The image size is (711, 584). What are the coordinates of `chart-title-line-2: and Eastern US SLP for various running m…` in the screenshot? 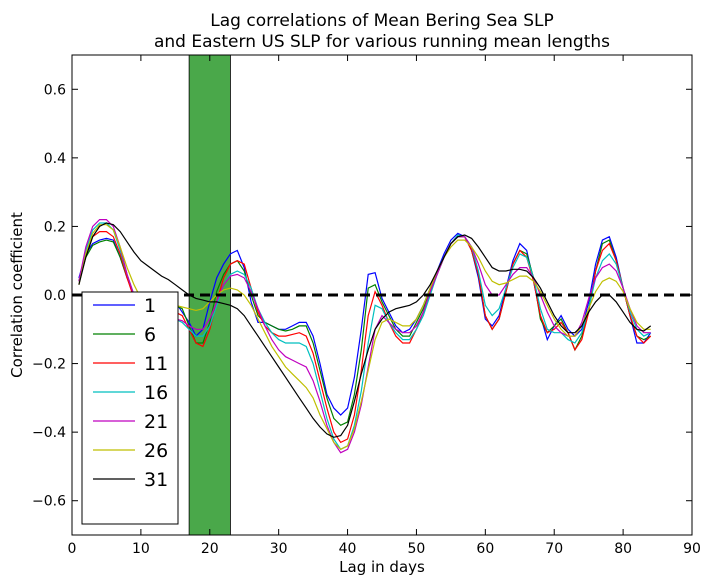 It's located at (382, 42).